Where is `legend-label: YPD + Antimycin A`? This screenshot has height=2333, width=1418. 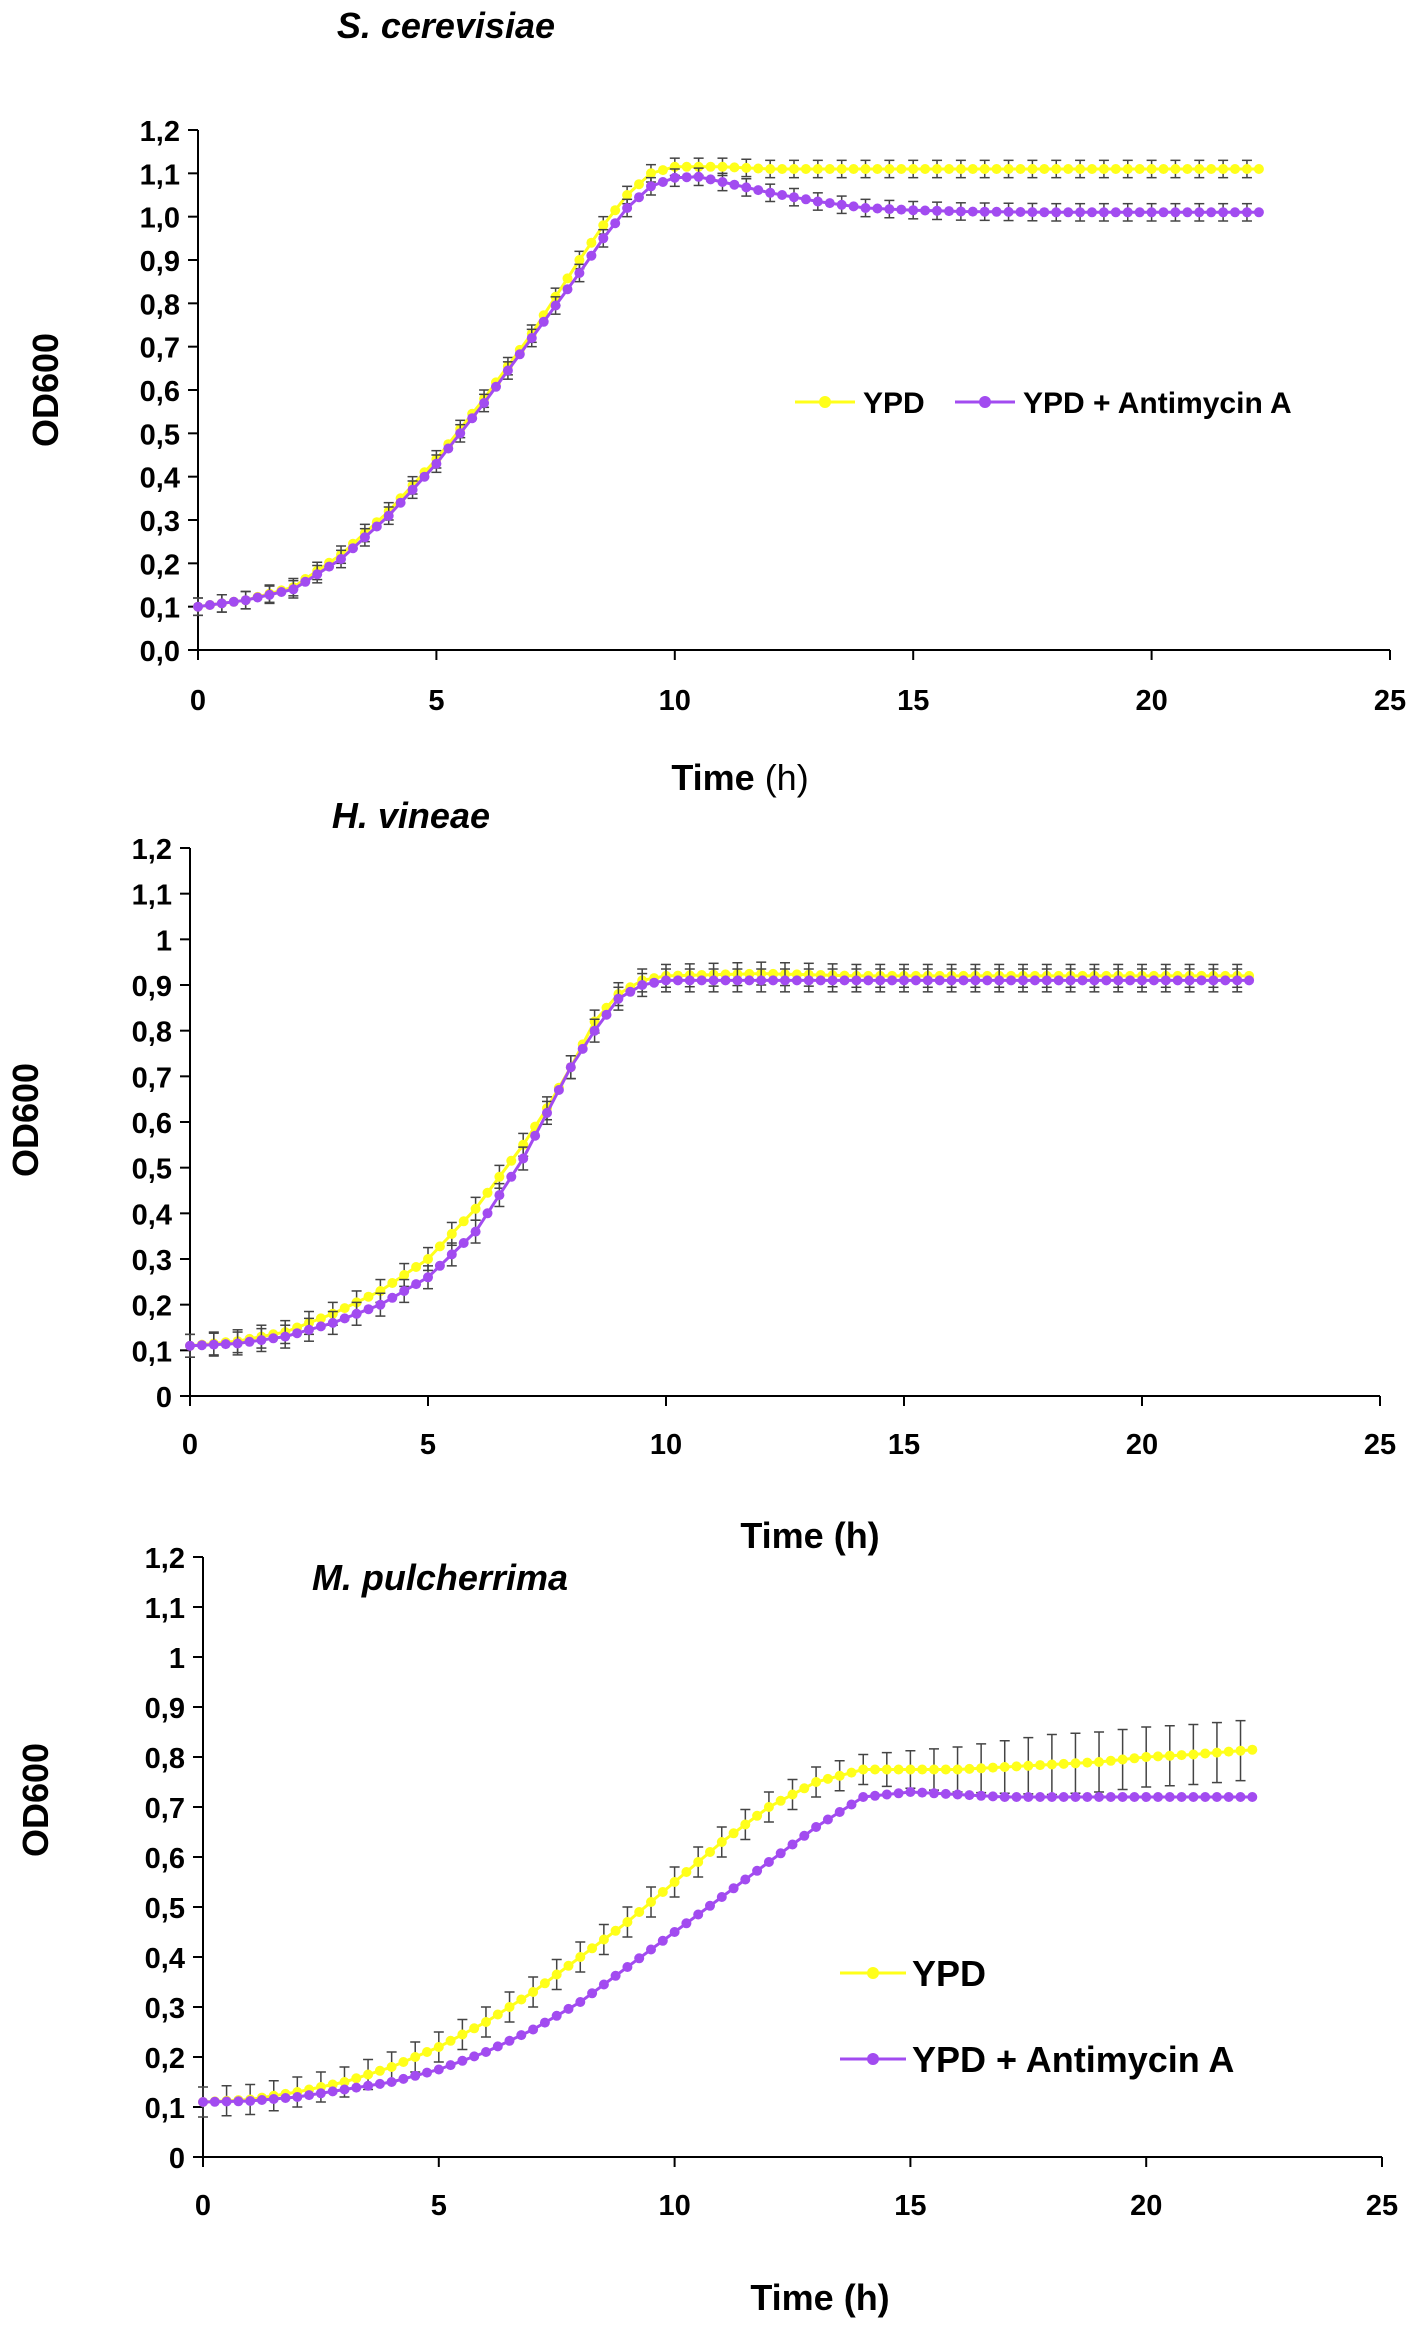 legend-label: YPD + Antimycin A is located at coordinates (1157, 403).